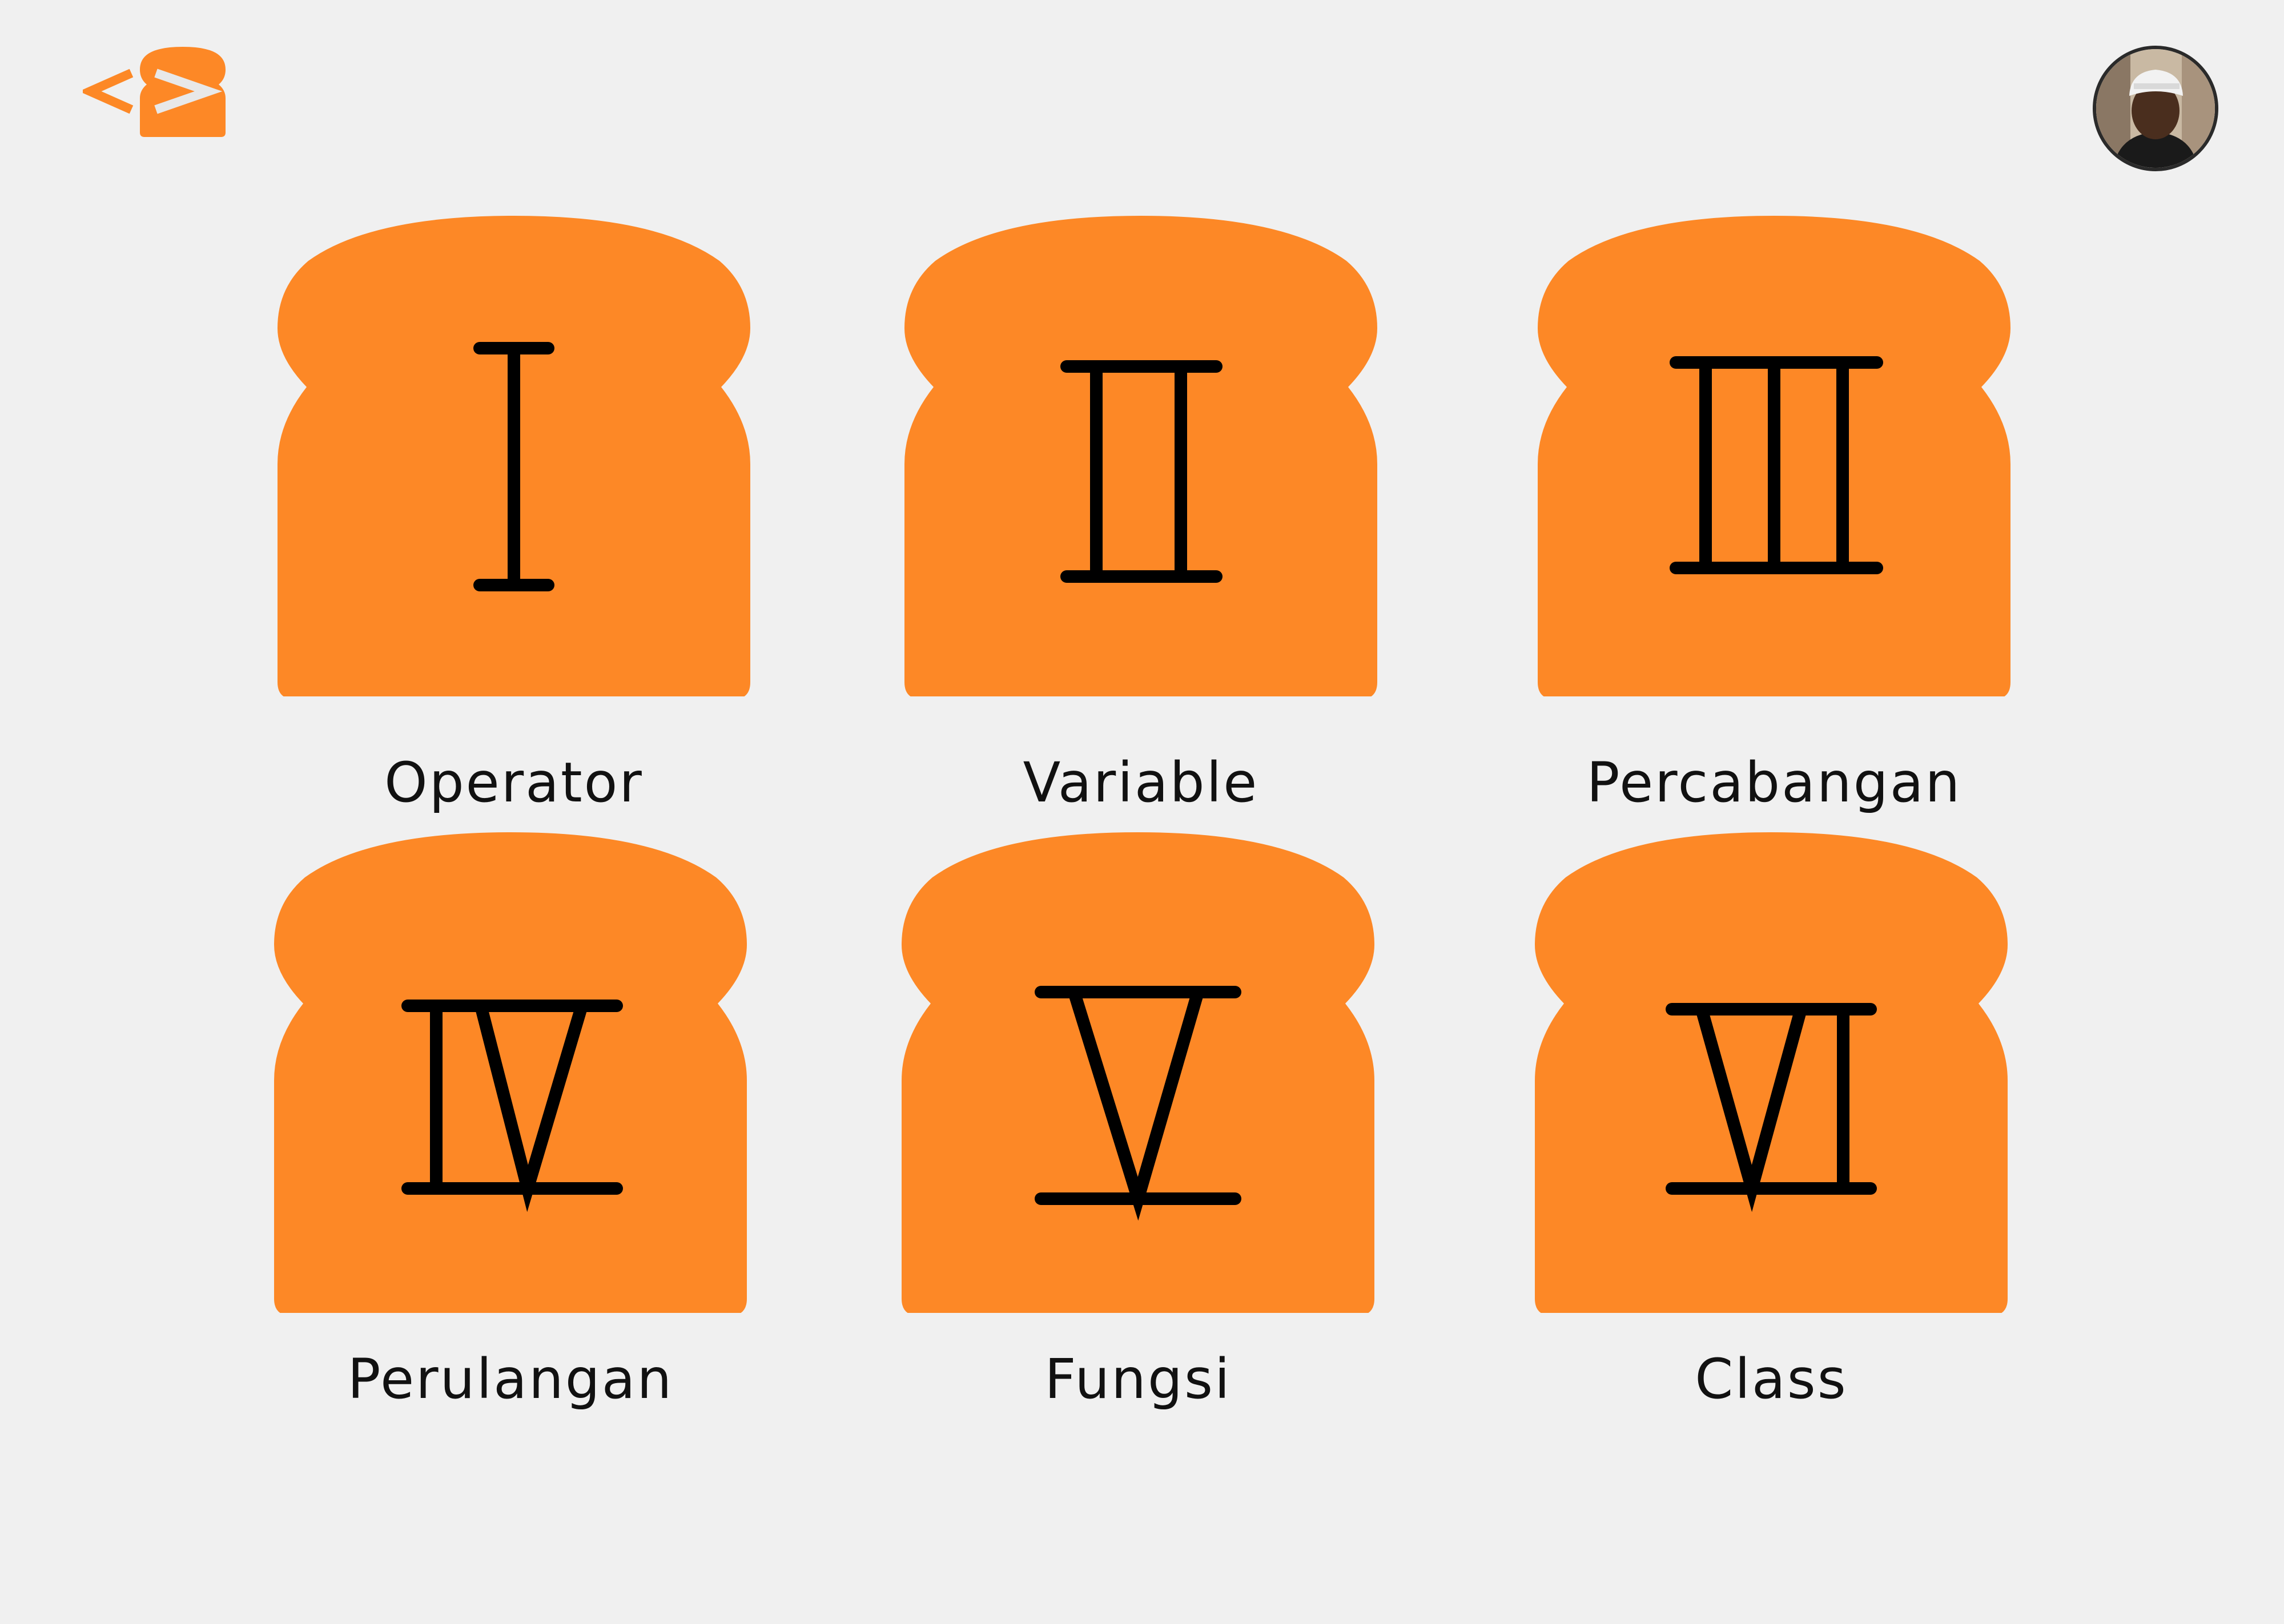 The height and width of the screenshot is (1624, 2284). I want to click on roman-numeral-iii, so click(1776, 465).